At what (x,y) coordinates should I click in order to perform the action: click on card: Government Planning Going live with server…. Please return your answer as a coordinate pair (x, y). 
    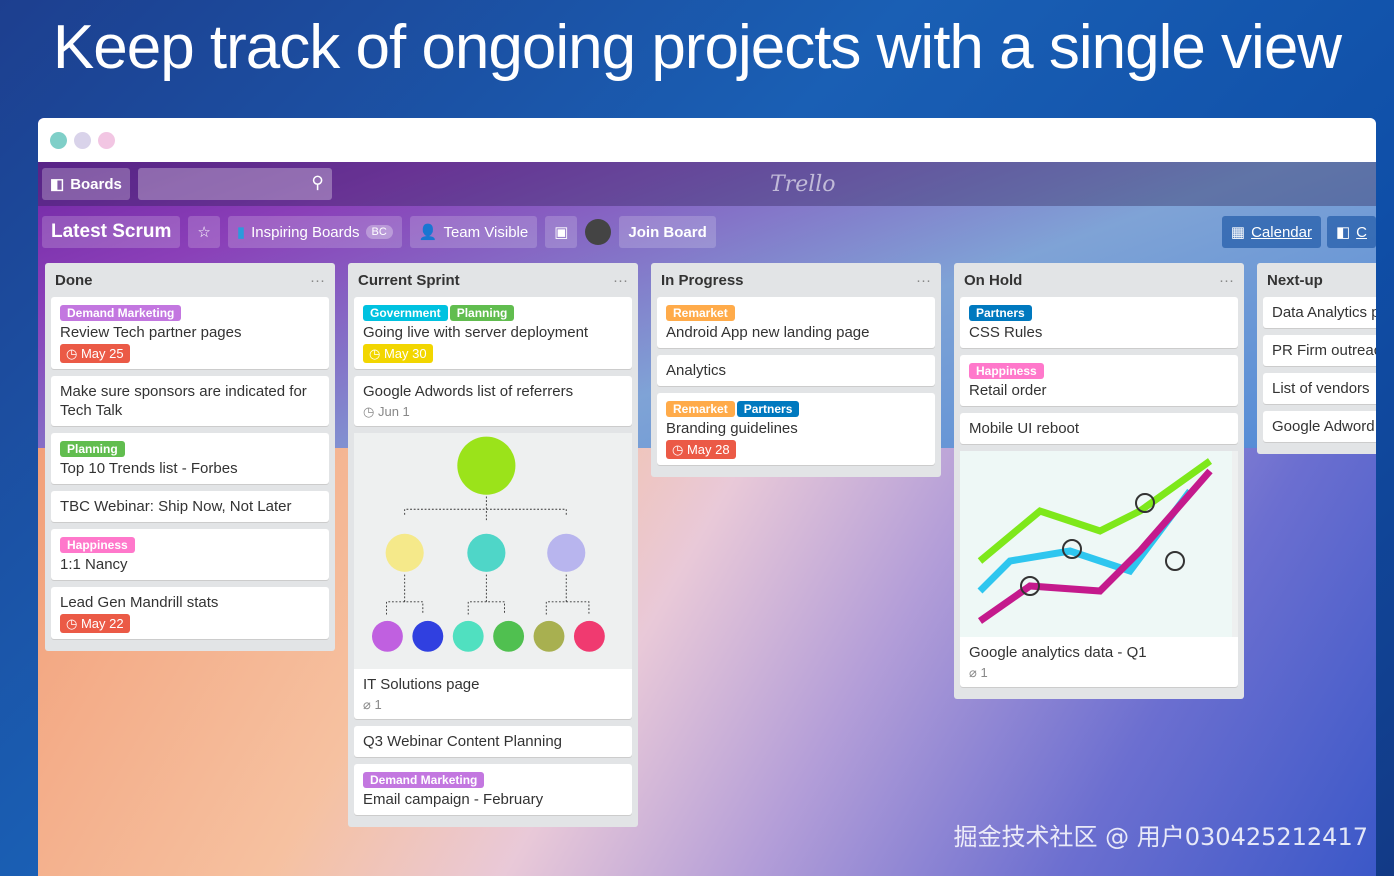
    Looking at the image, I should click on (493, 333).